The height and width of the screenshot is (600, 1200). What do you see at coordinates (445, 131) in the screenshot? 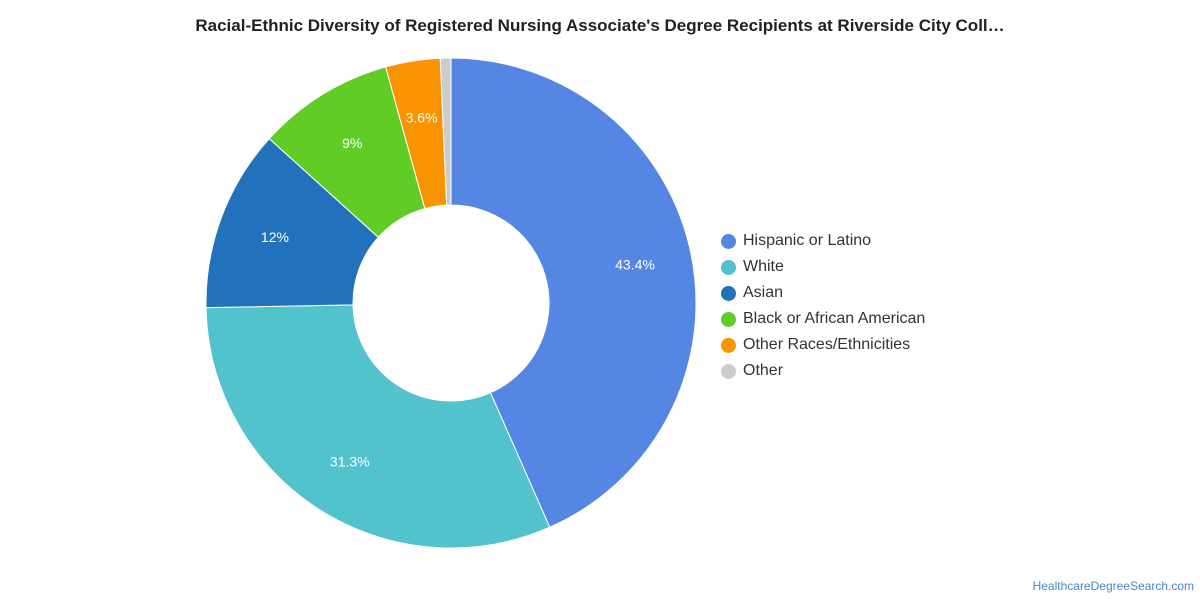
I see `slice-other` at bounding box center [445, 131].